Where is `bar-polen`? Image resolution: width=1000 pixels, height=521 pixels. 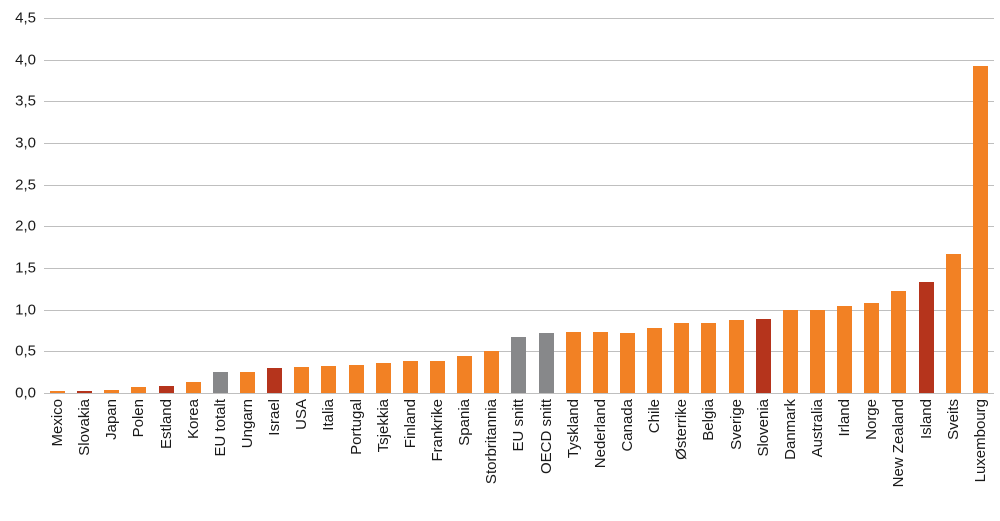
bar-polen is located at coordinates (139, 390).